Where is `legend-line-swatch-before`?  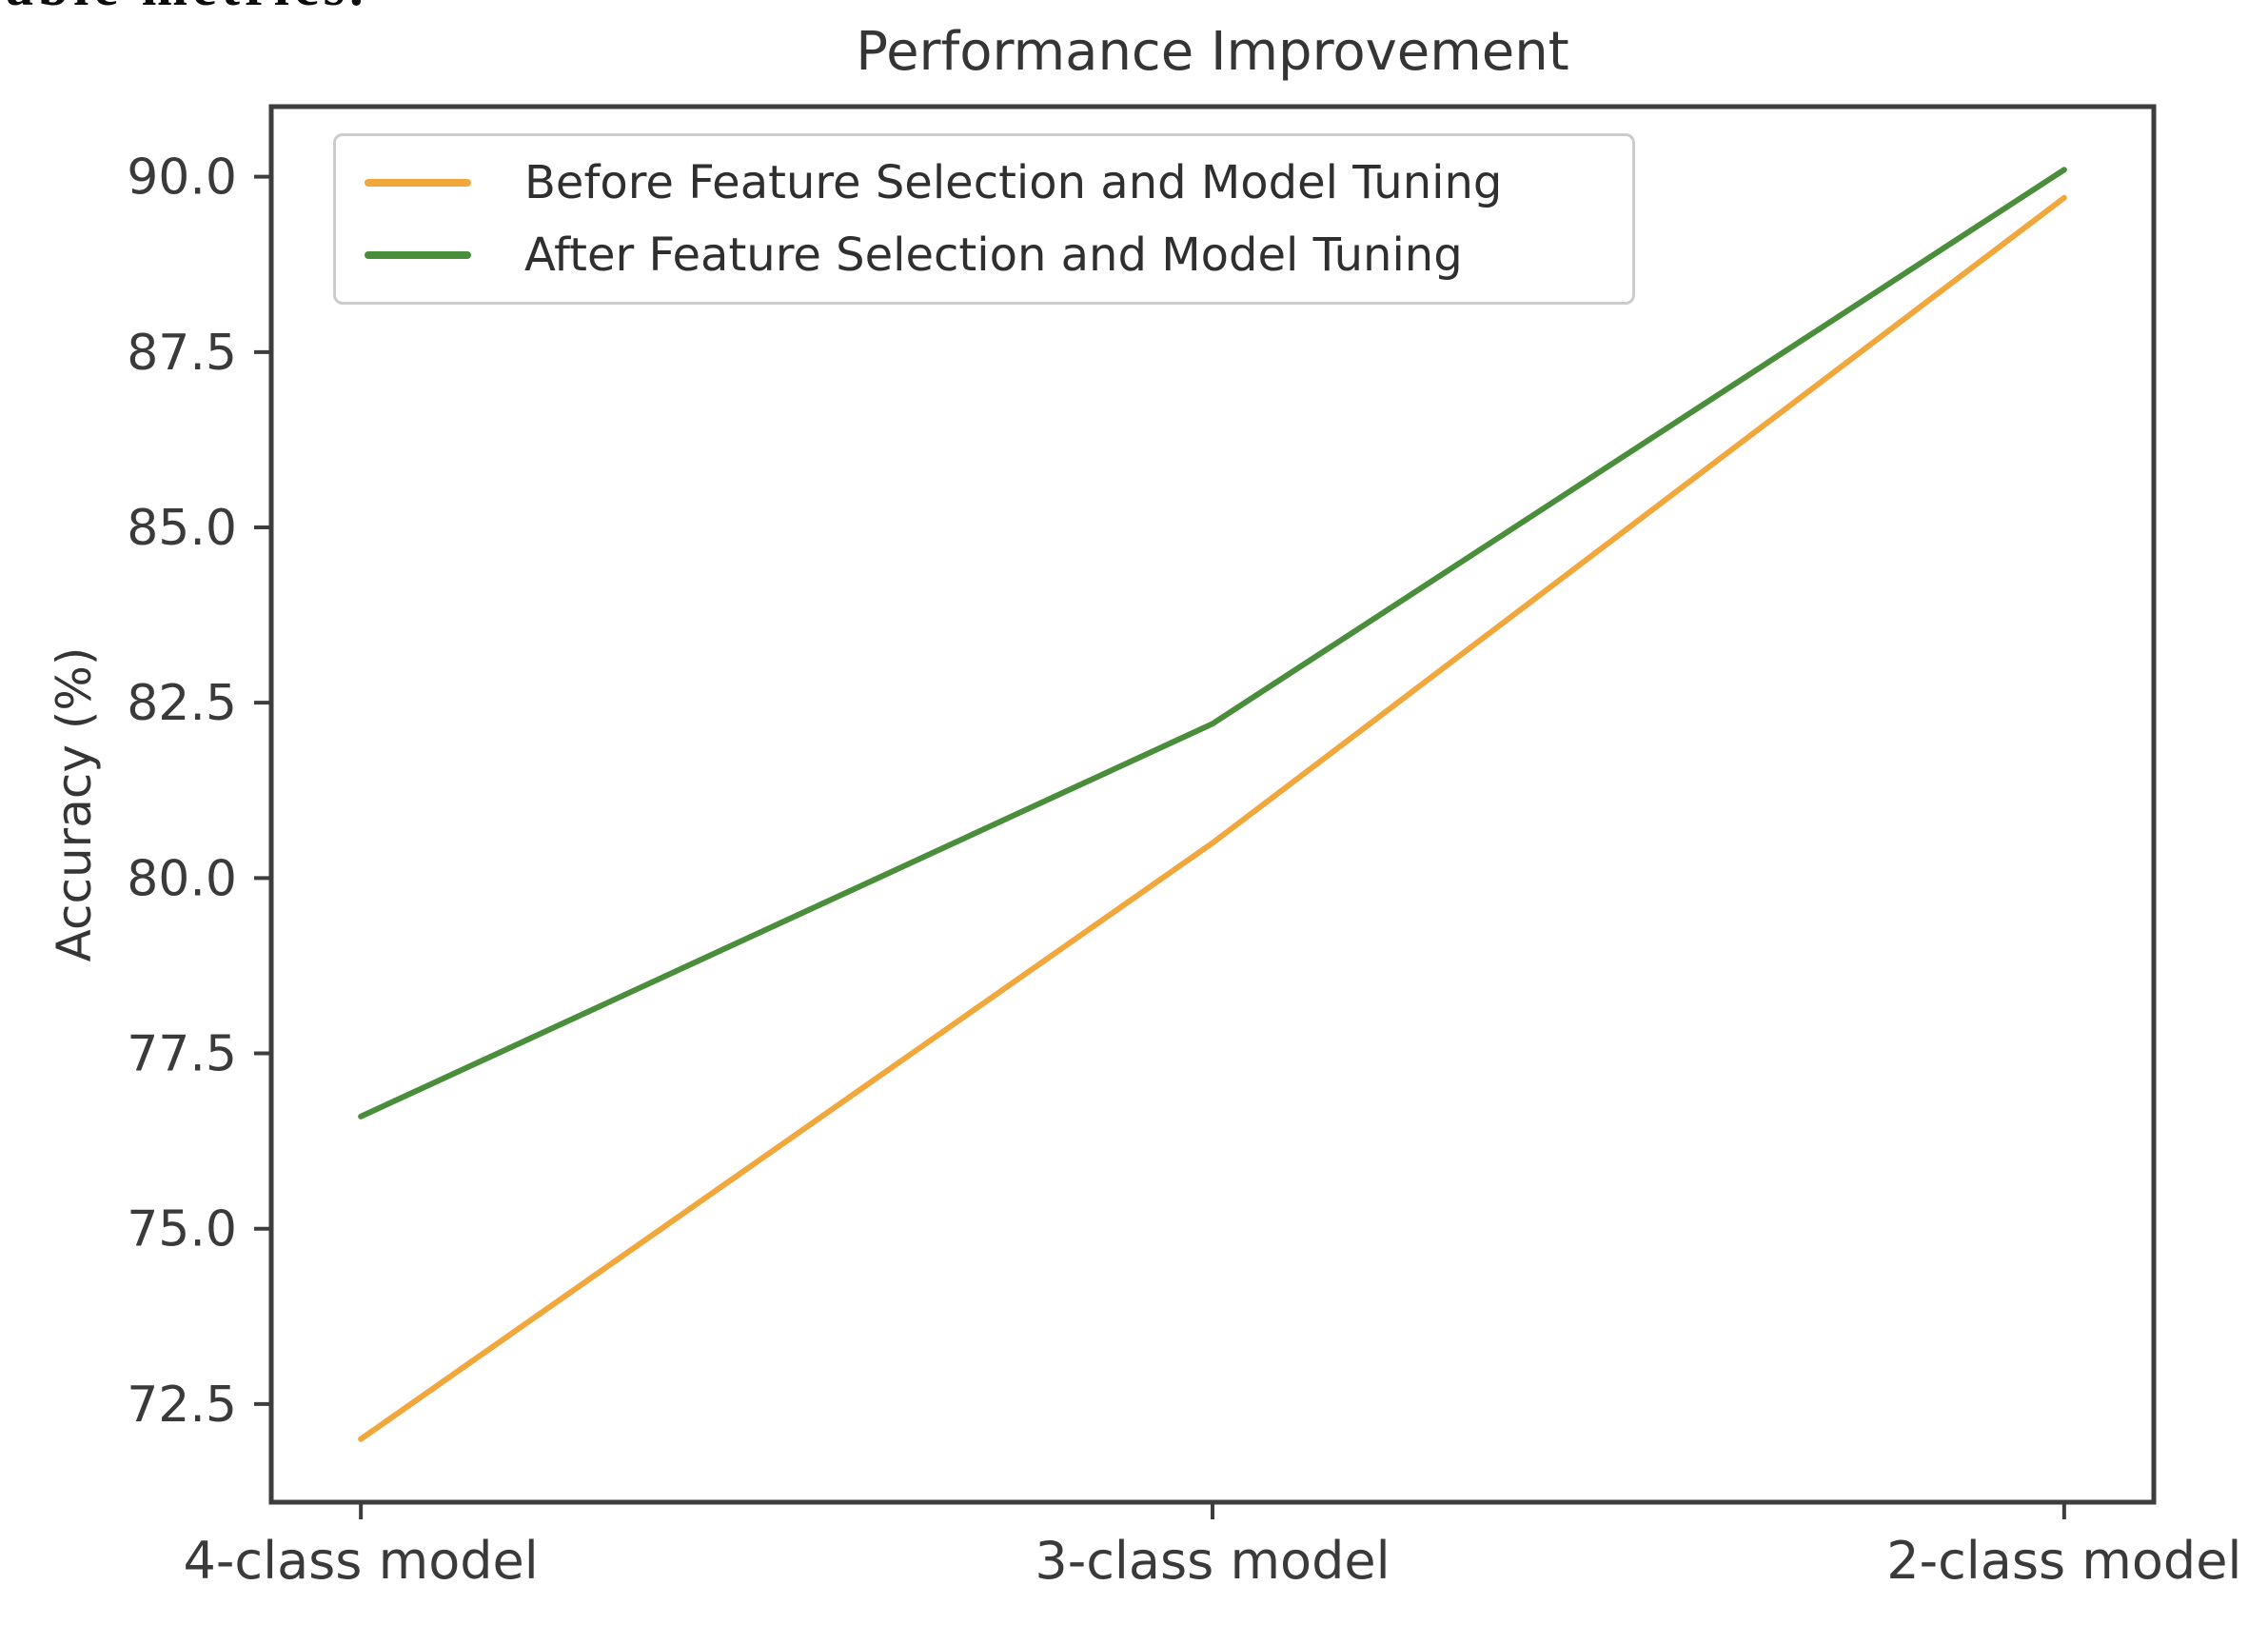
legend-line-swatch-before is located at coordinates (418, 183).